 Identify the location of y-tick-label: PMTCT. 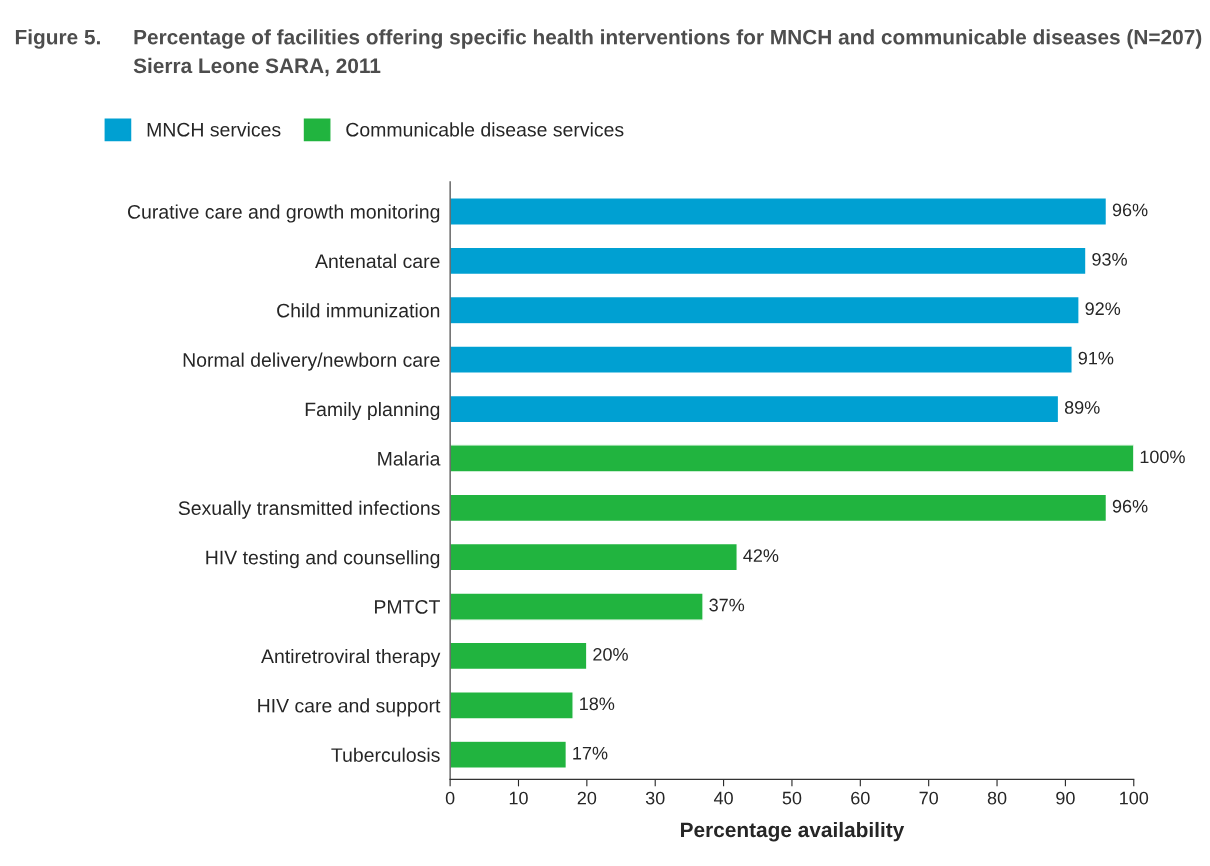
(407, 607).